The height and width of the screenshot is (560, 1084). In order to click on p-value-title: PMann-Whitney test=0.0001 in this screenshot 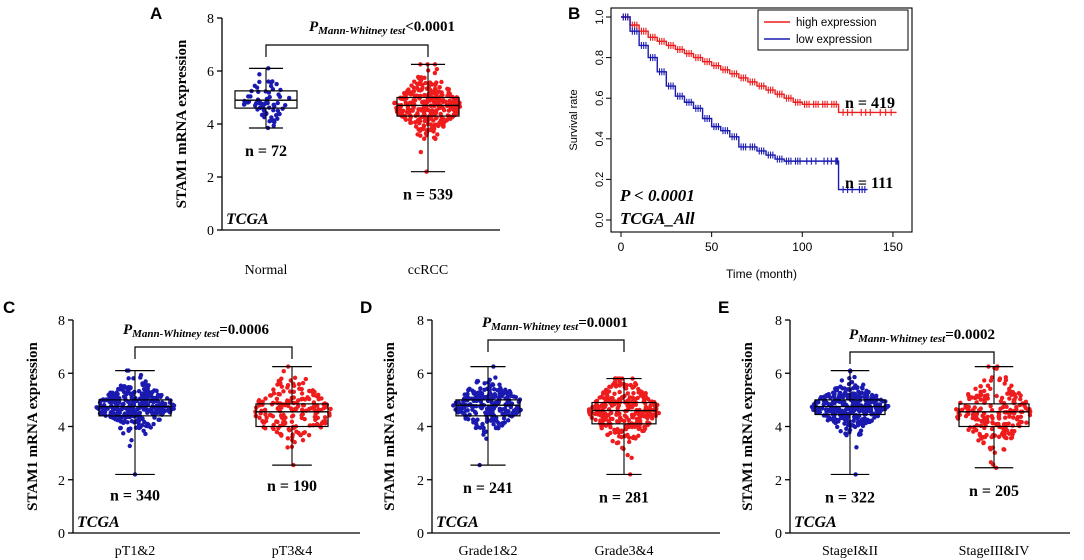, I will do `click(555, 324)`.